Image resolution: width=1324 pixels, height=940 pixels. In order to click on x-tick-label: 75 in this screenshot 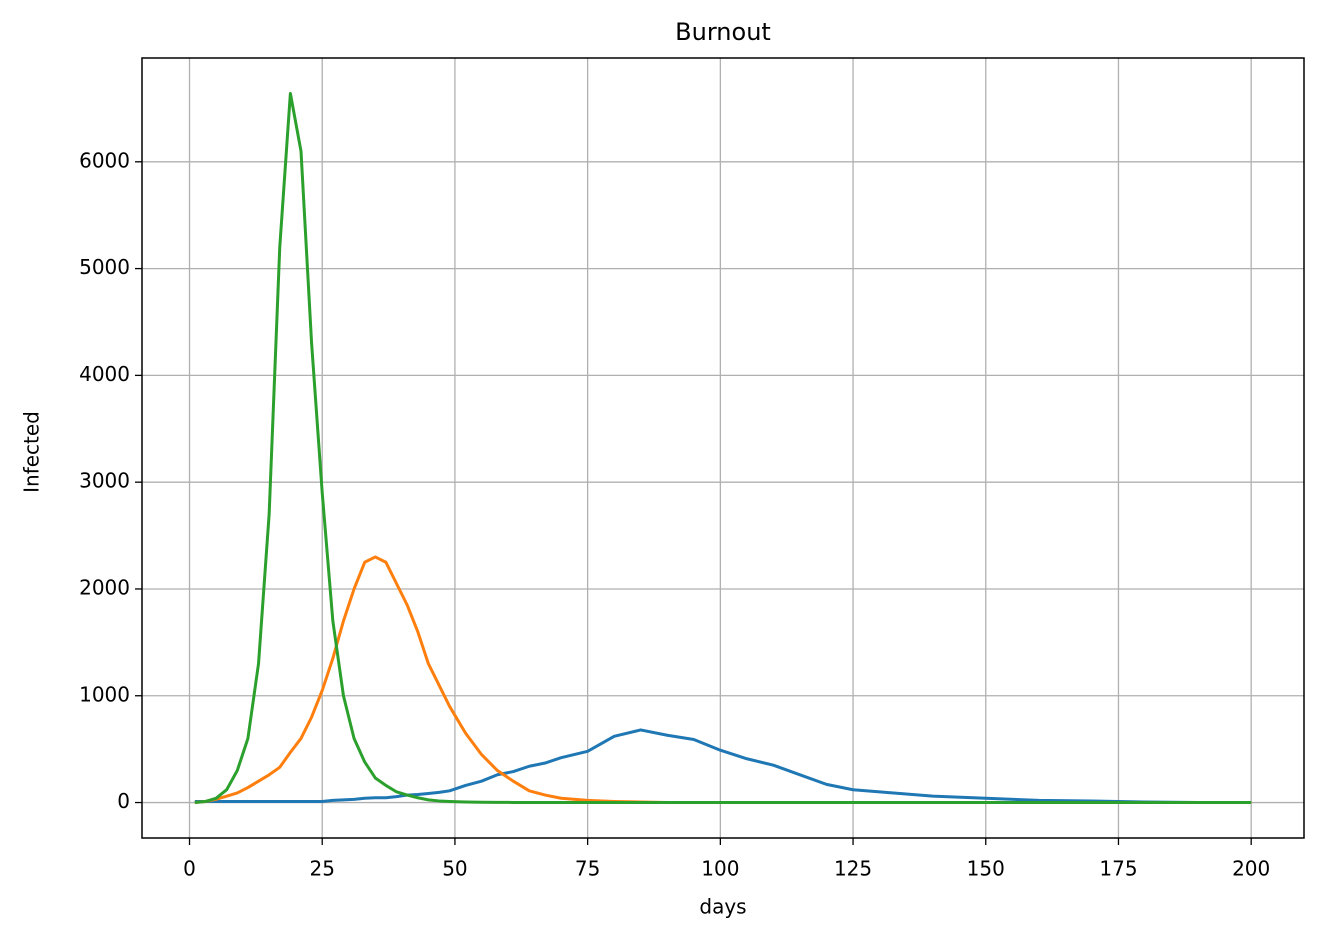, I will do `click(587, 869)`.